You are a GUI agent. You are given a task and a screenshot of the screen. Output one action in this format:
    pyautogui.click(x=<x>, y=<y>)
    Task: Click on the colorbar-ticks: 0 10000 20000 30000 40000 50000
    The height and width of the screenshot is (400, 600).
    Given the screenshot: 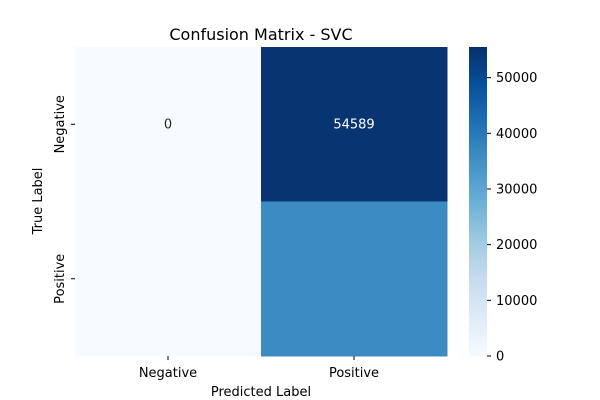 What is the action you would take?
    pyautogui.click(x=512, y=218)
    